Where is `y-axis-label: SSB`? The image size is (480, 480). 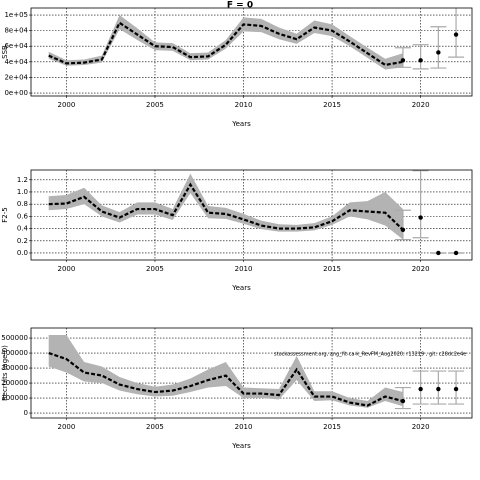
y-axis-label: SSB is located at coordinates (5, 52).